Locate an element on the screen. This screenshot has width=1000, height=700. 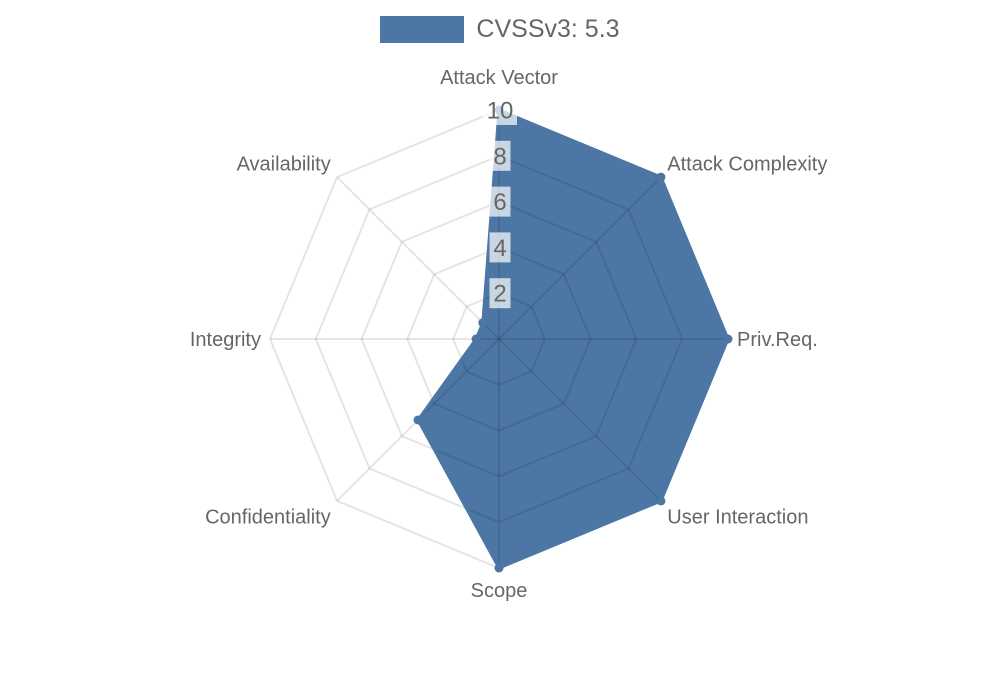
tick-label: 2 is located at coordinates (499, 294).